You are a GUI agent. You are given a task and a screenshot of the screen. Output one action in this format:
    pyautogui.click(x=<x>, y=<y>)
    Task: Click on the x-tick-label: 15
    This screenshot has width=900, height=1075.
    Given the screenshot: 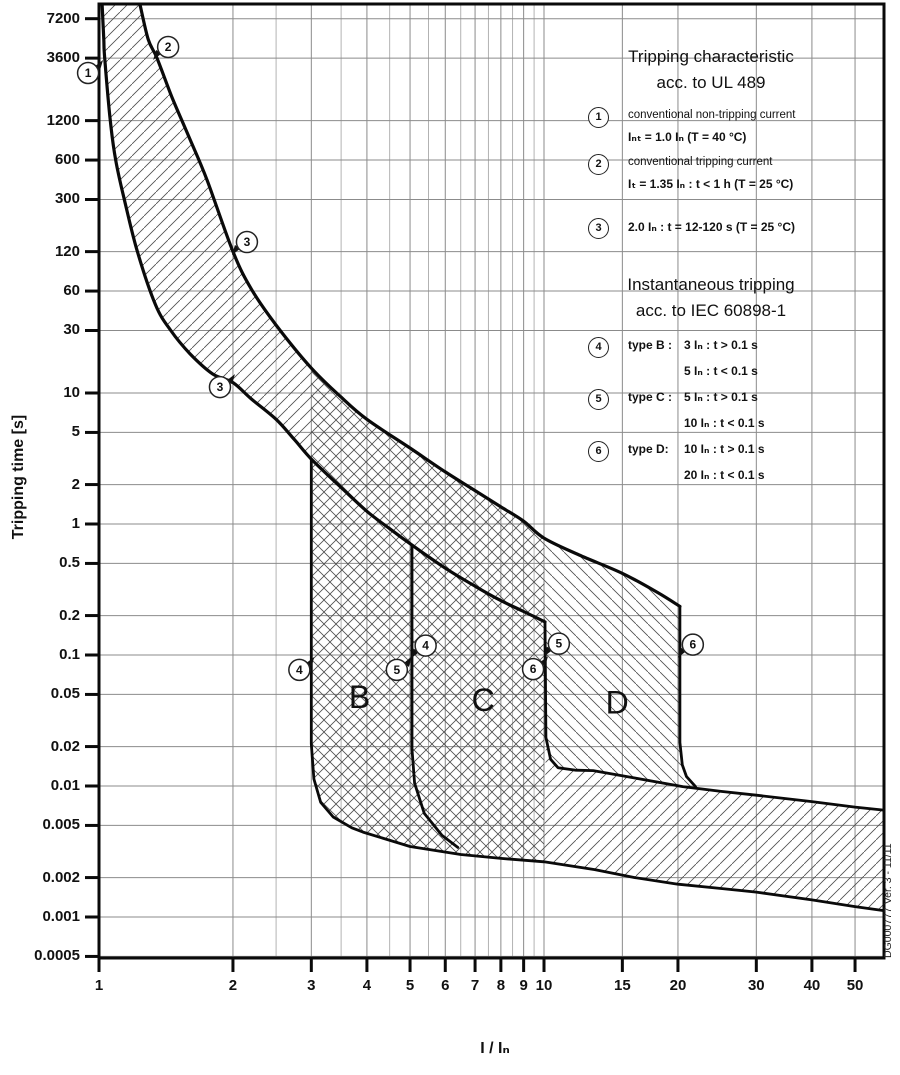 What is the action you would take?
    pyautogui.click(x=622, y=985)
    